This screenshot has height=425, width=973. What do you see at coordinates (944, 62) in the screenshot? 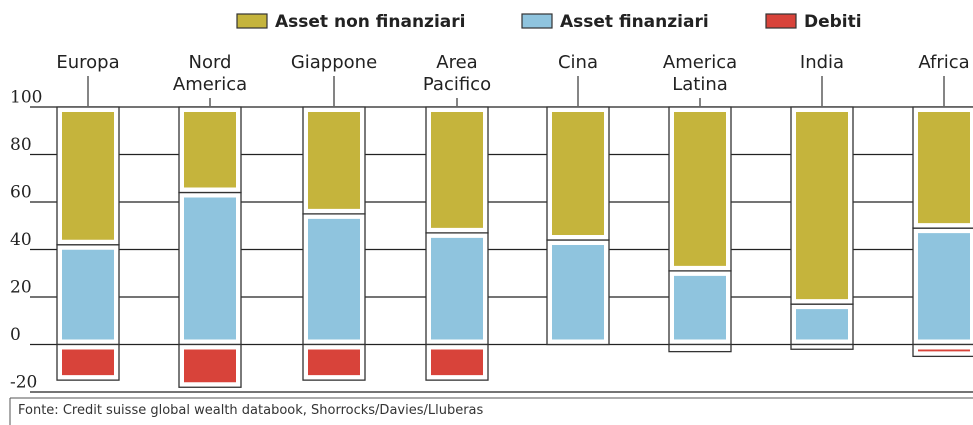
I see `category-label: Africa` at bounding box center [944, 62].